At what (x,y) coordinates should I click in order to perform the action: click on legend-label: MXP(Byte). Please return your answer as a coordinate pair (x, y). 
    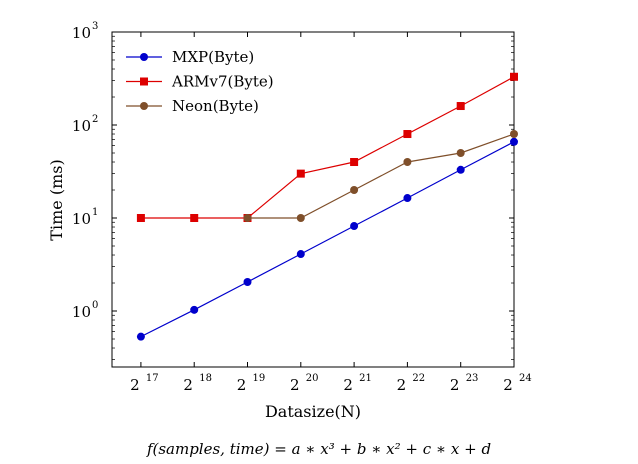
    Looking at the image, I should click on (213, 57).